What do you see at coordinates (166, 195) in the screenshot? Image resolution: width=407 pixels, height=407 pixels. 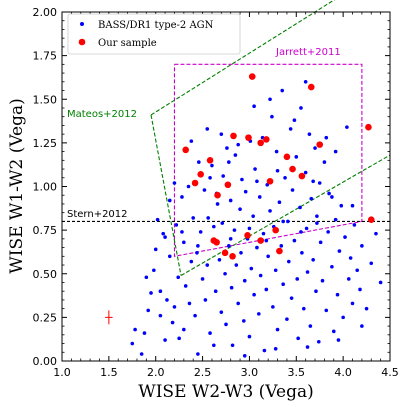 I see `mateos-boundary-line` at bounding box center [166, 195].